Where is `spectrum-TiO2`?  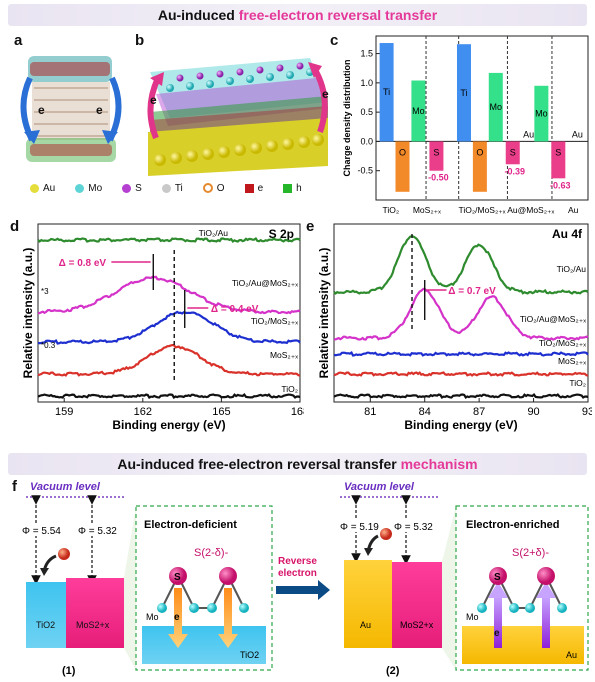
spectrum-TiO2 is located at coordinates (461, 396).